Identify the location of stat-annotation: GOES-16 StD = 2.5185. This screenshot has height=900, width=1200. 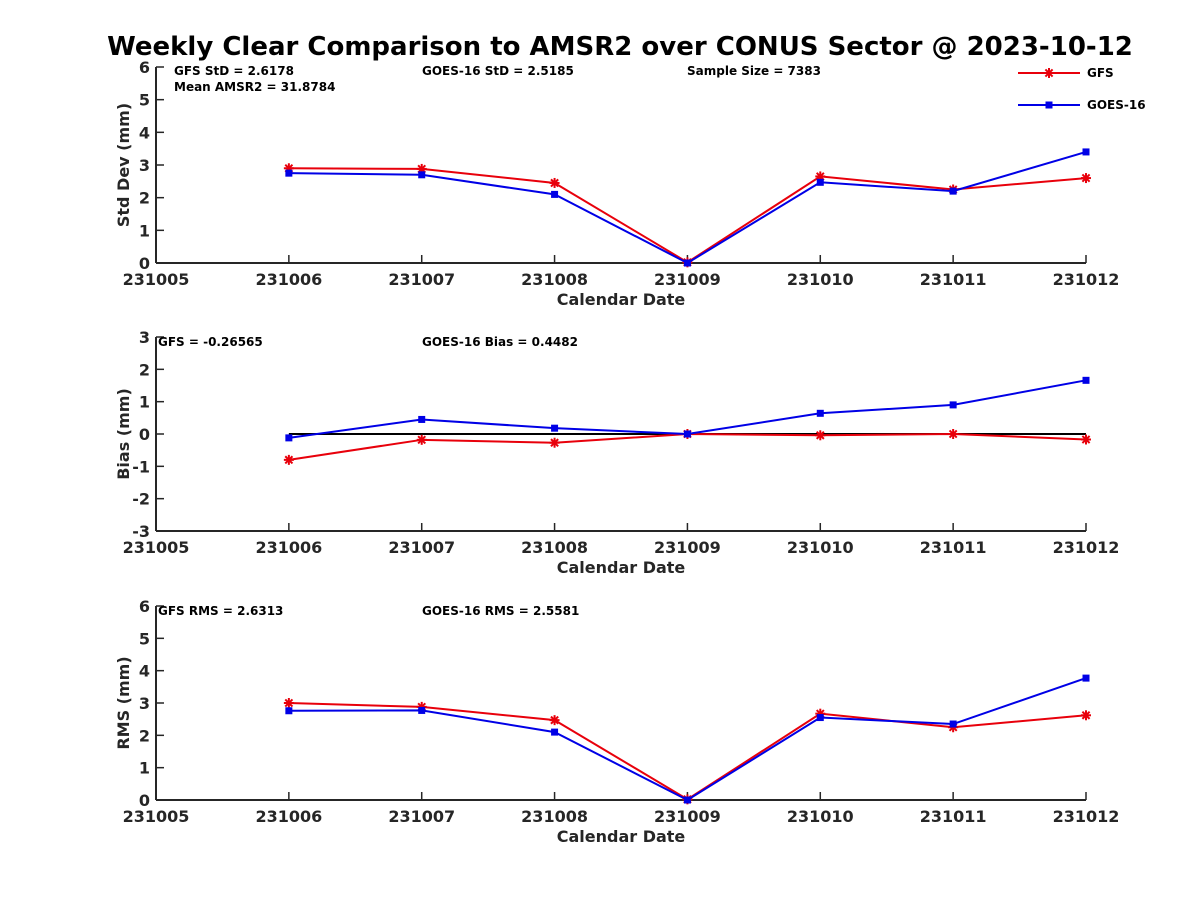
(498, 71).